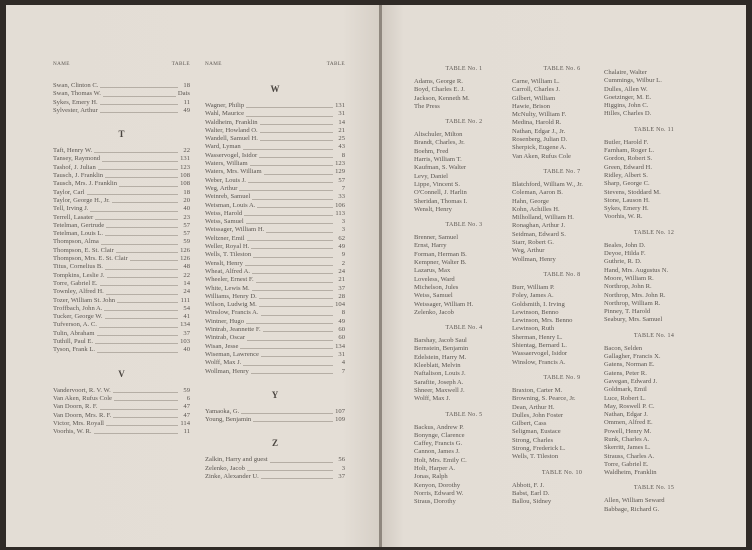 The width and height of the screenshot is (752, 550). I want to click on guest-entry: Zalkin, Harry and guest 56, so click(275, 460).